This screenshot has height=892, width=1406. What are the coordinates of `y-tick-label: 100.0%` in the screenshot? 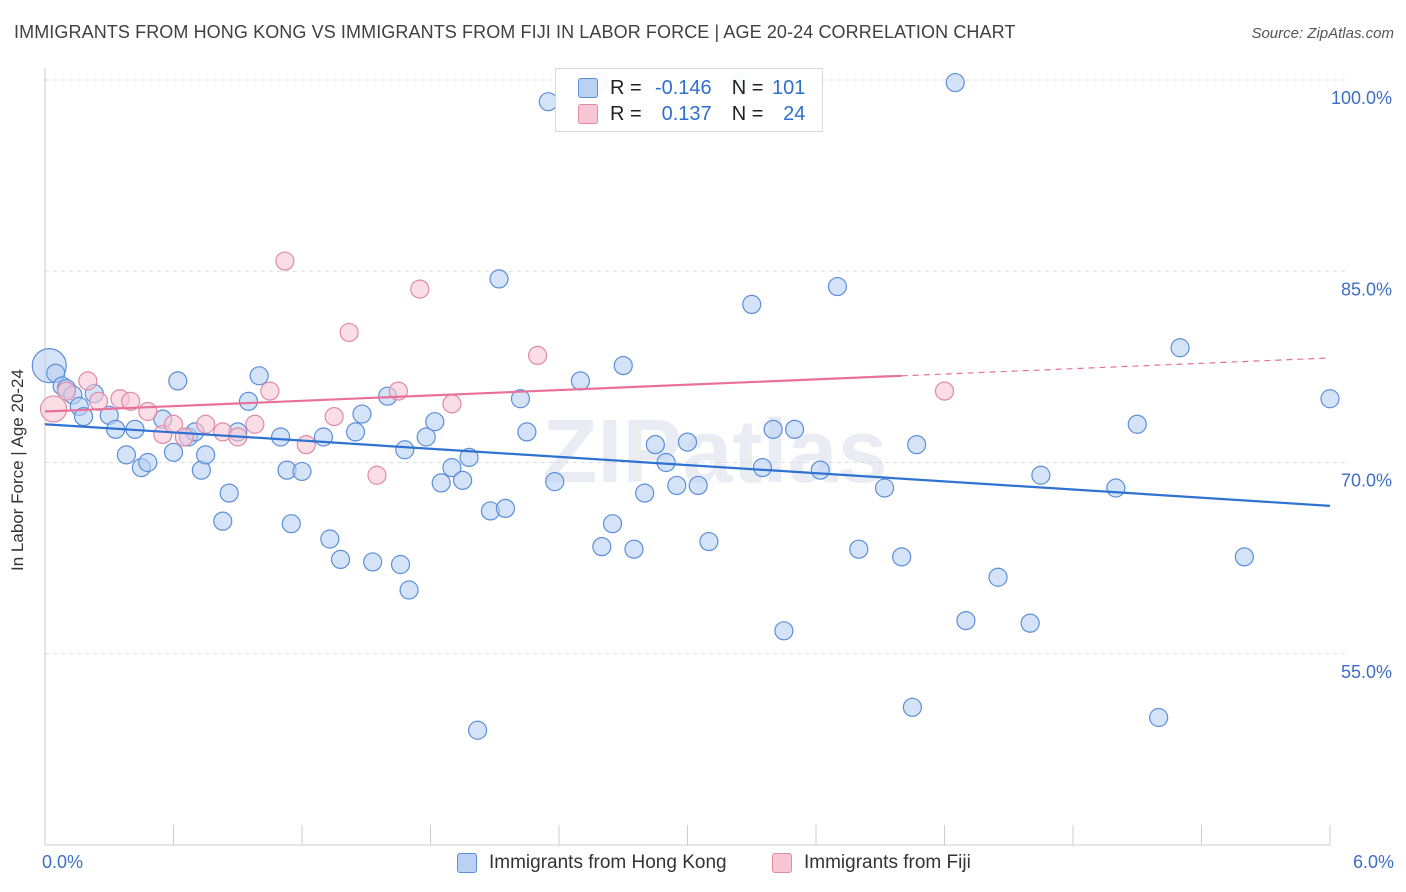 It's located at (1361, 98).